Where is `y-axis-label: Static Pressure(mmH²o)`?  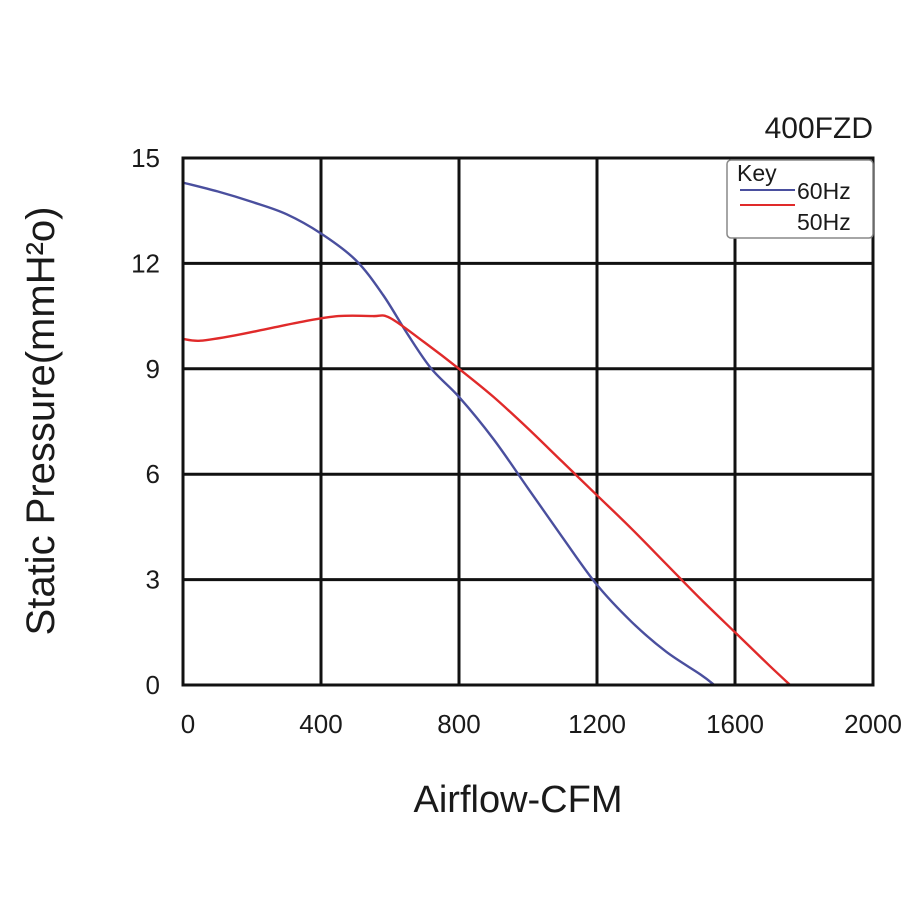
y-axis-label: Static Pressure(mmH²o) is located at coordinates (41, 421).